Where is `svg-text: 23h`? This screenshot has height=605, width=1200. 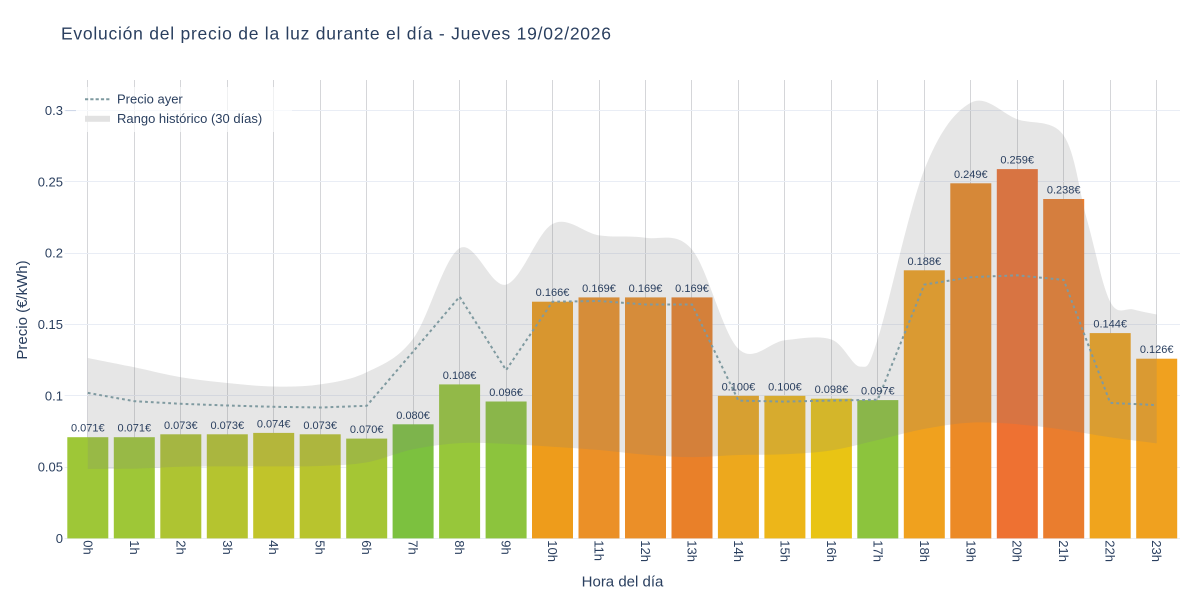 svg-text: 23h is located at coordinates (1156, 551).